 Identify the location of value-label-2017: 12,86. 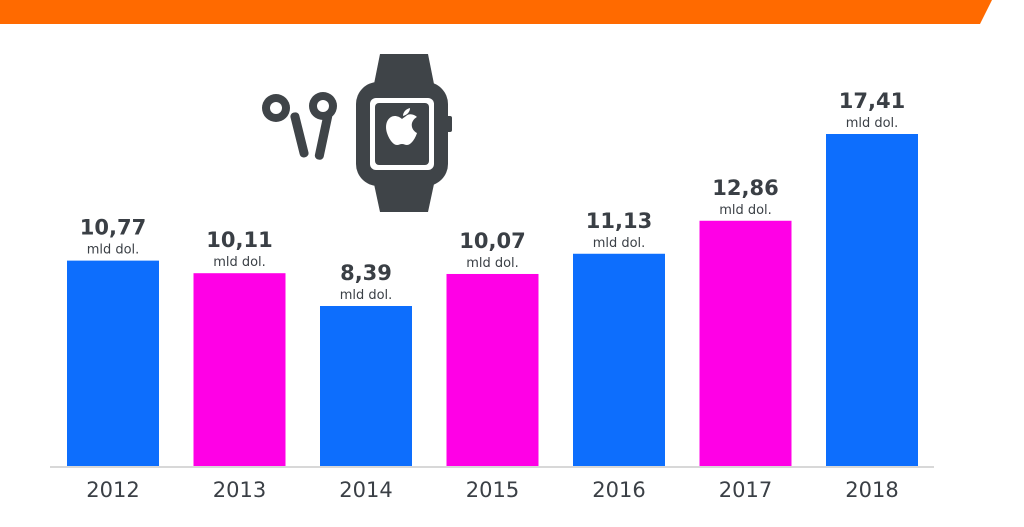
(745, 188).